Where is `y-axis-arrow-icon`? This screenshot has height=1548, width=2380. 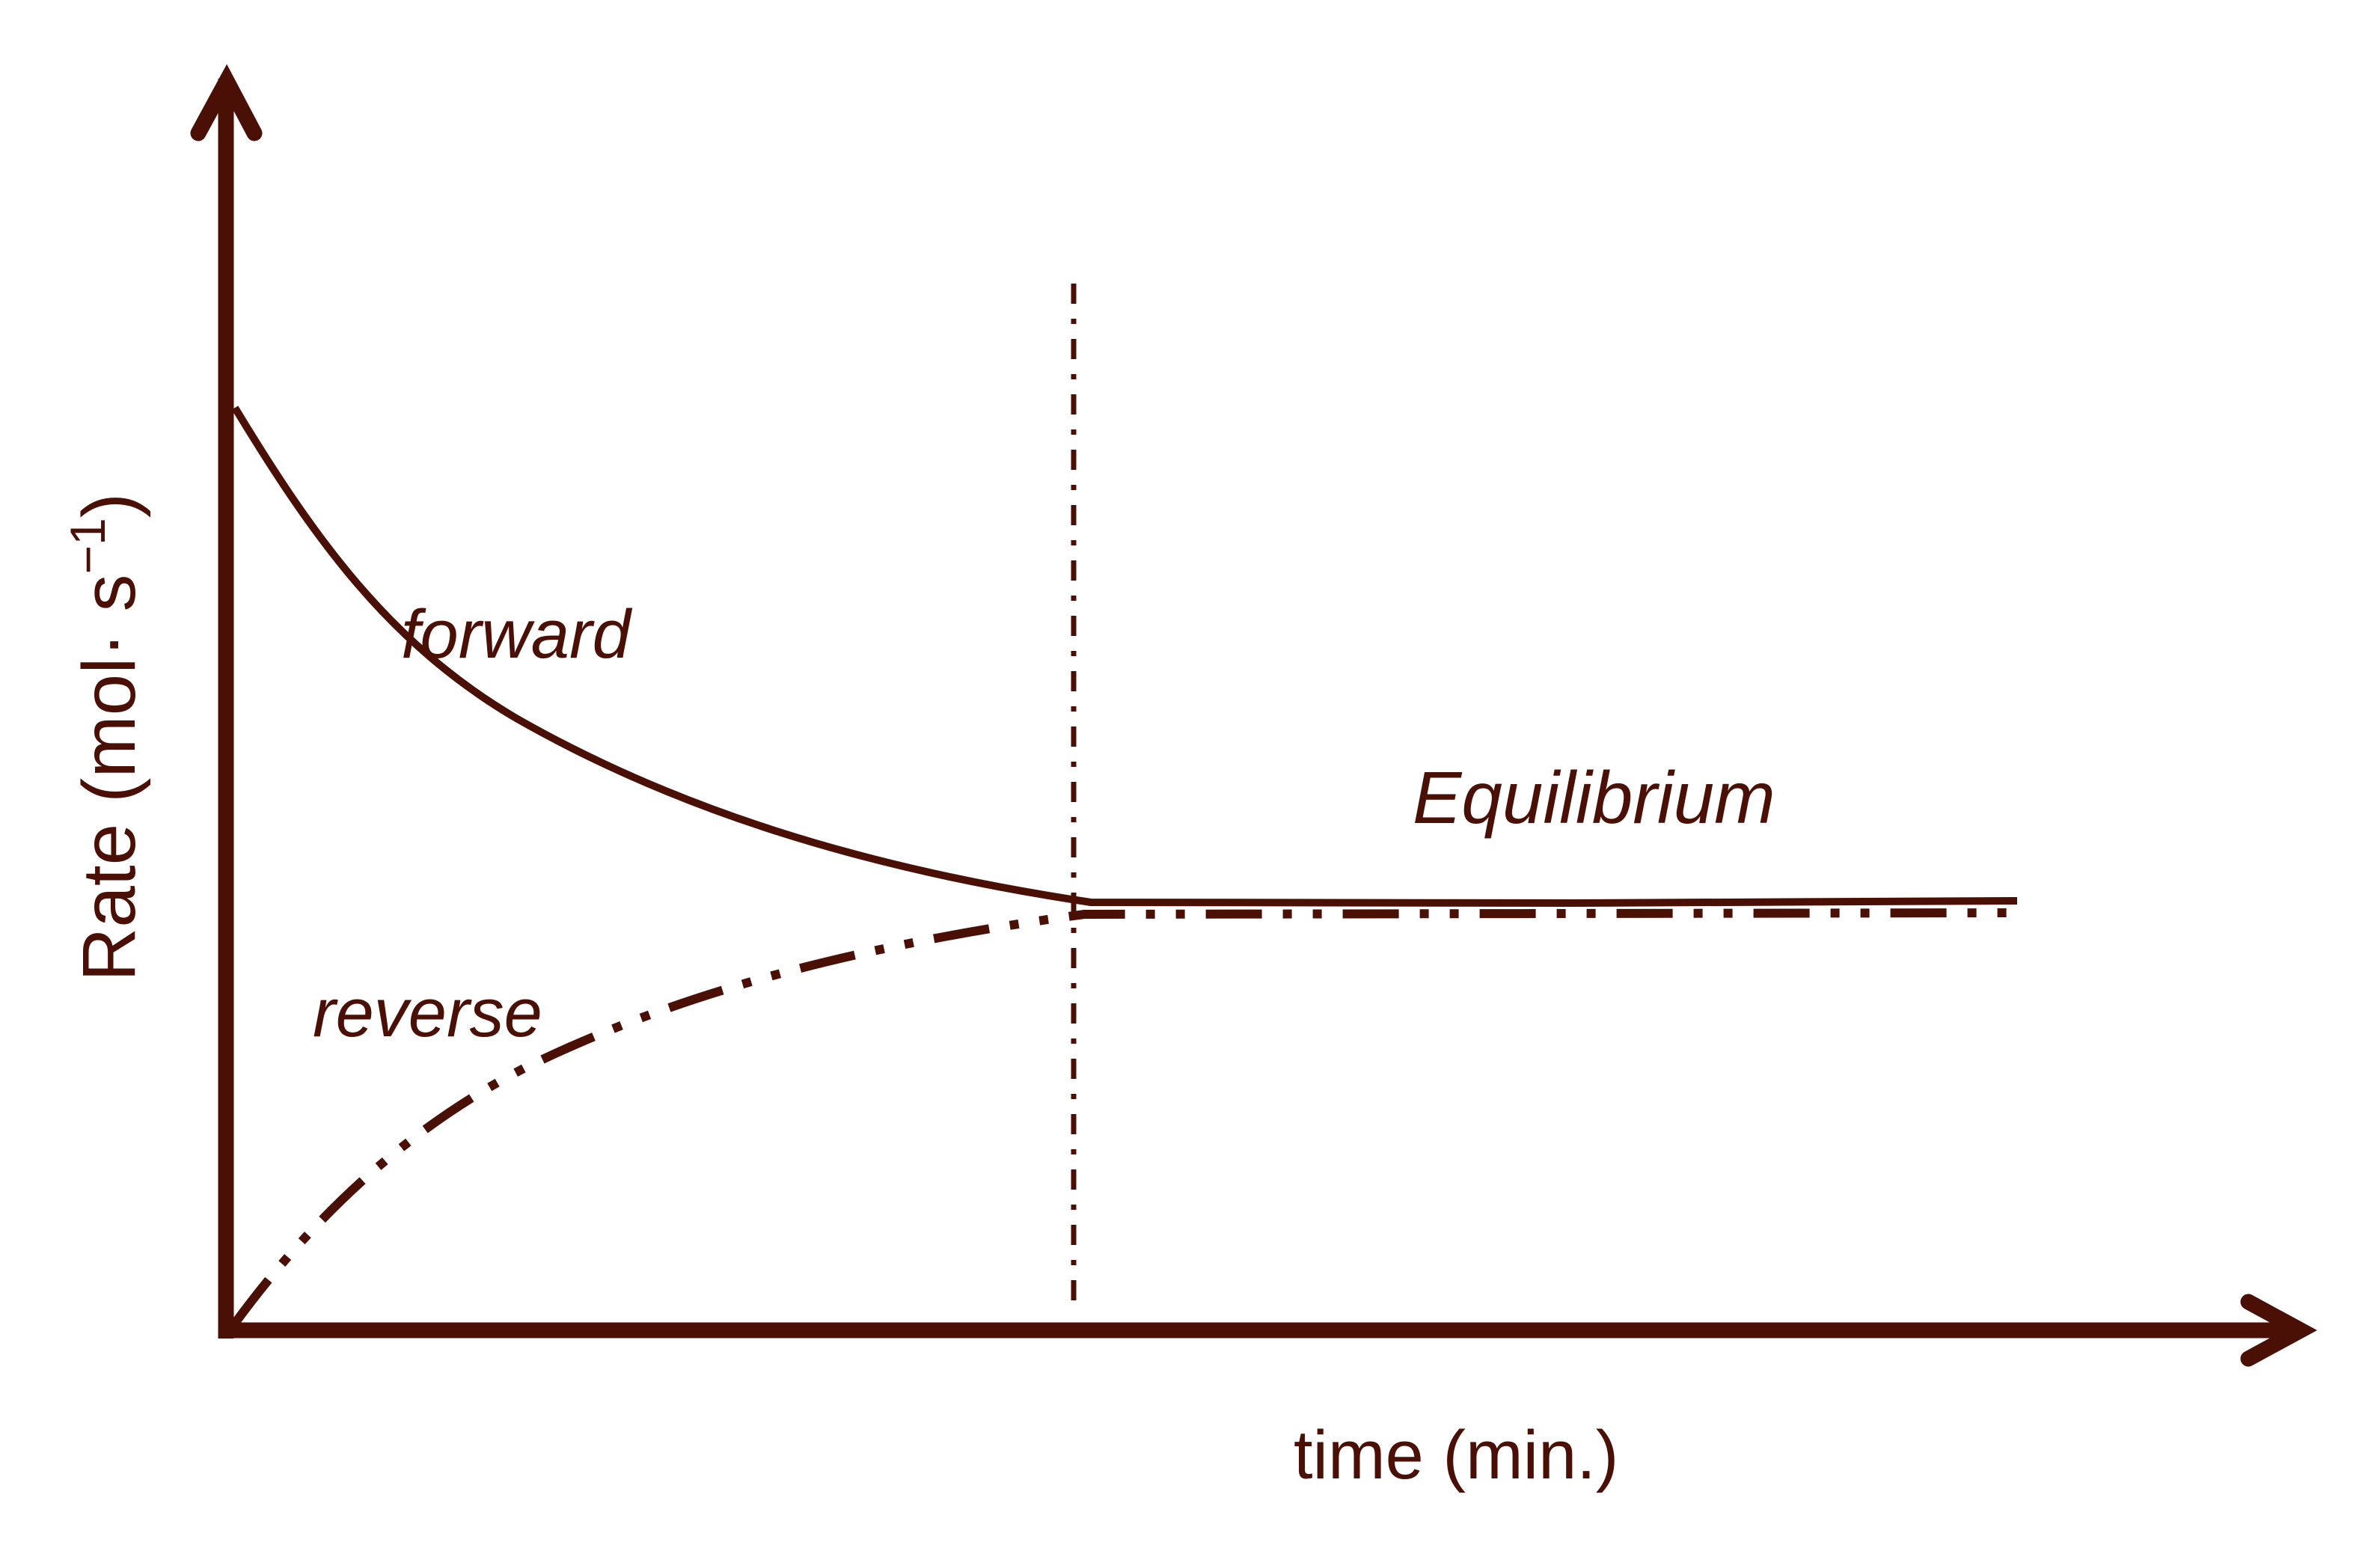
y-axis-arrow-icon is located at coordinates (226, 102).